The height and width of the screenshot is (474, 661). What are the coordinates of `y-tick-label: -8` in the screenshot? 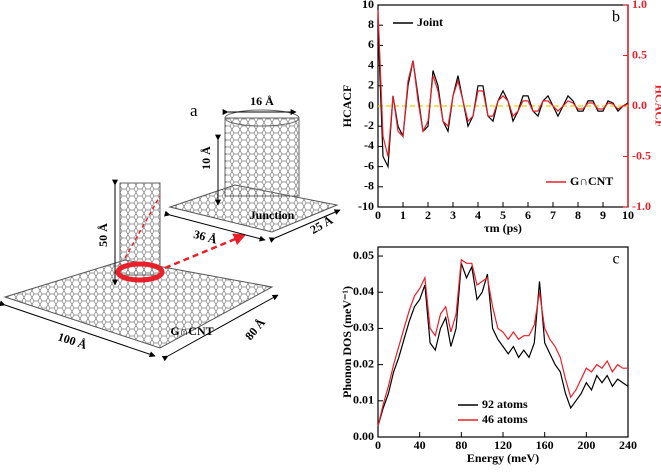 It's located at (369, 186).